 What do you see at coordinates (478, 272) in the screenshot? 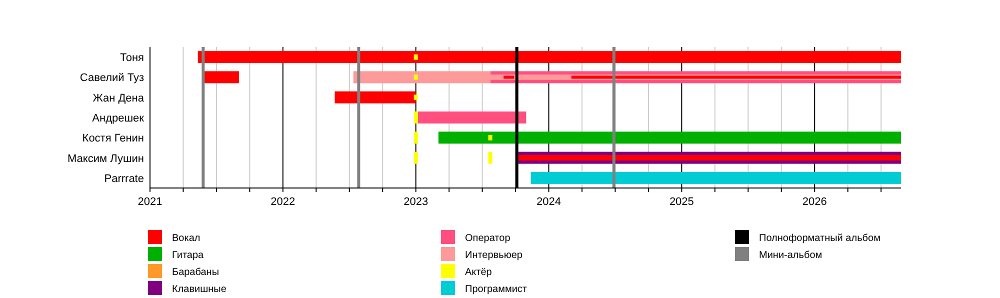
I see `legend-label: Актёр` at bounding box center [478, 272].